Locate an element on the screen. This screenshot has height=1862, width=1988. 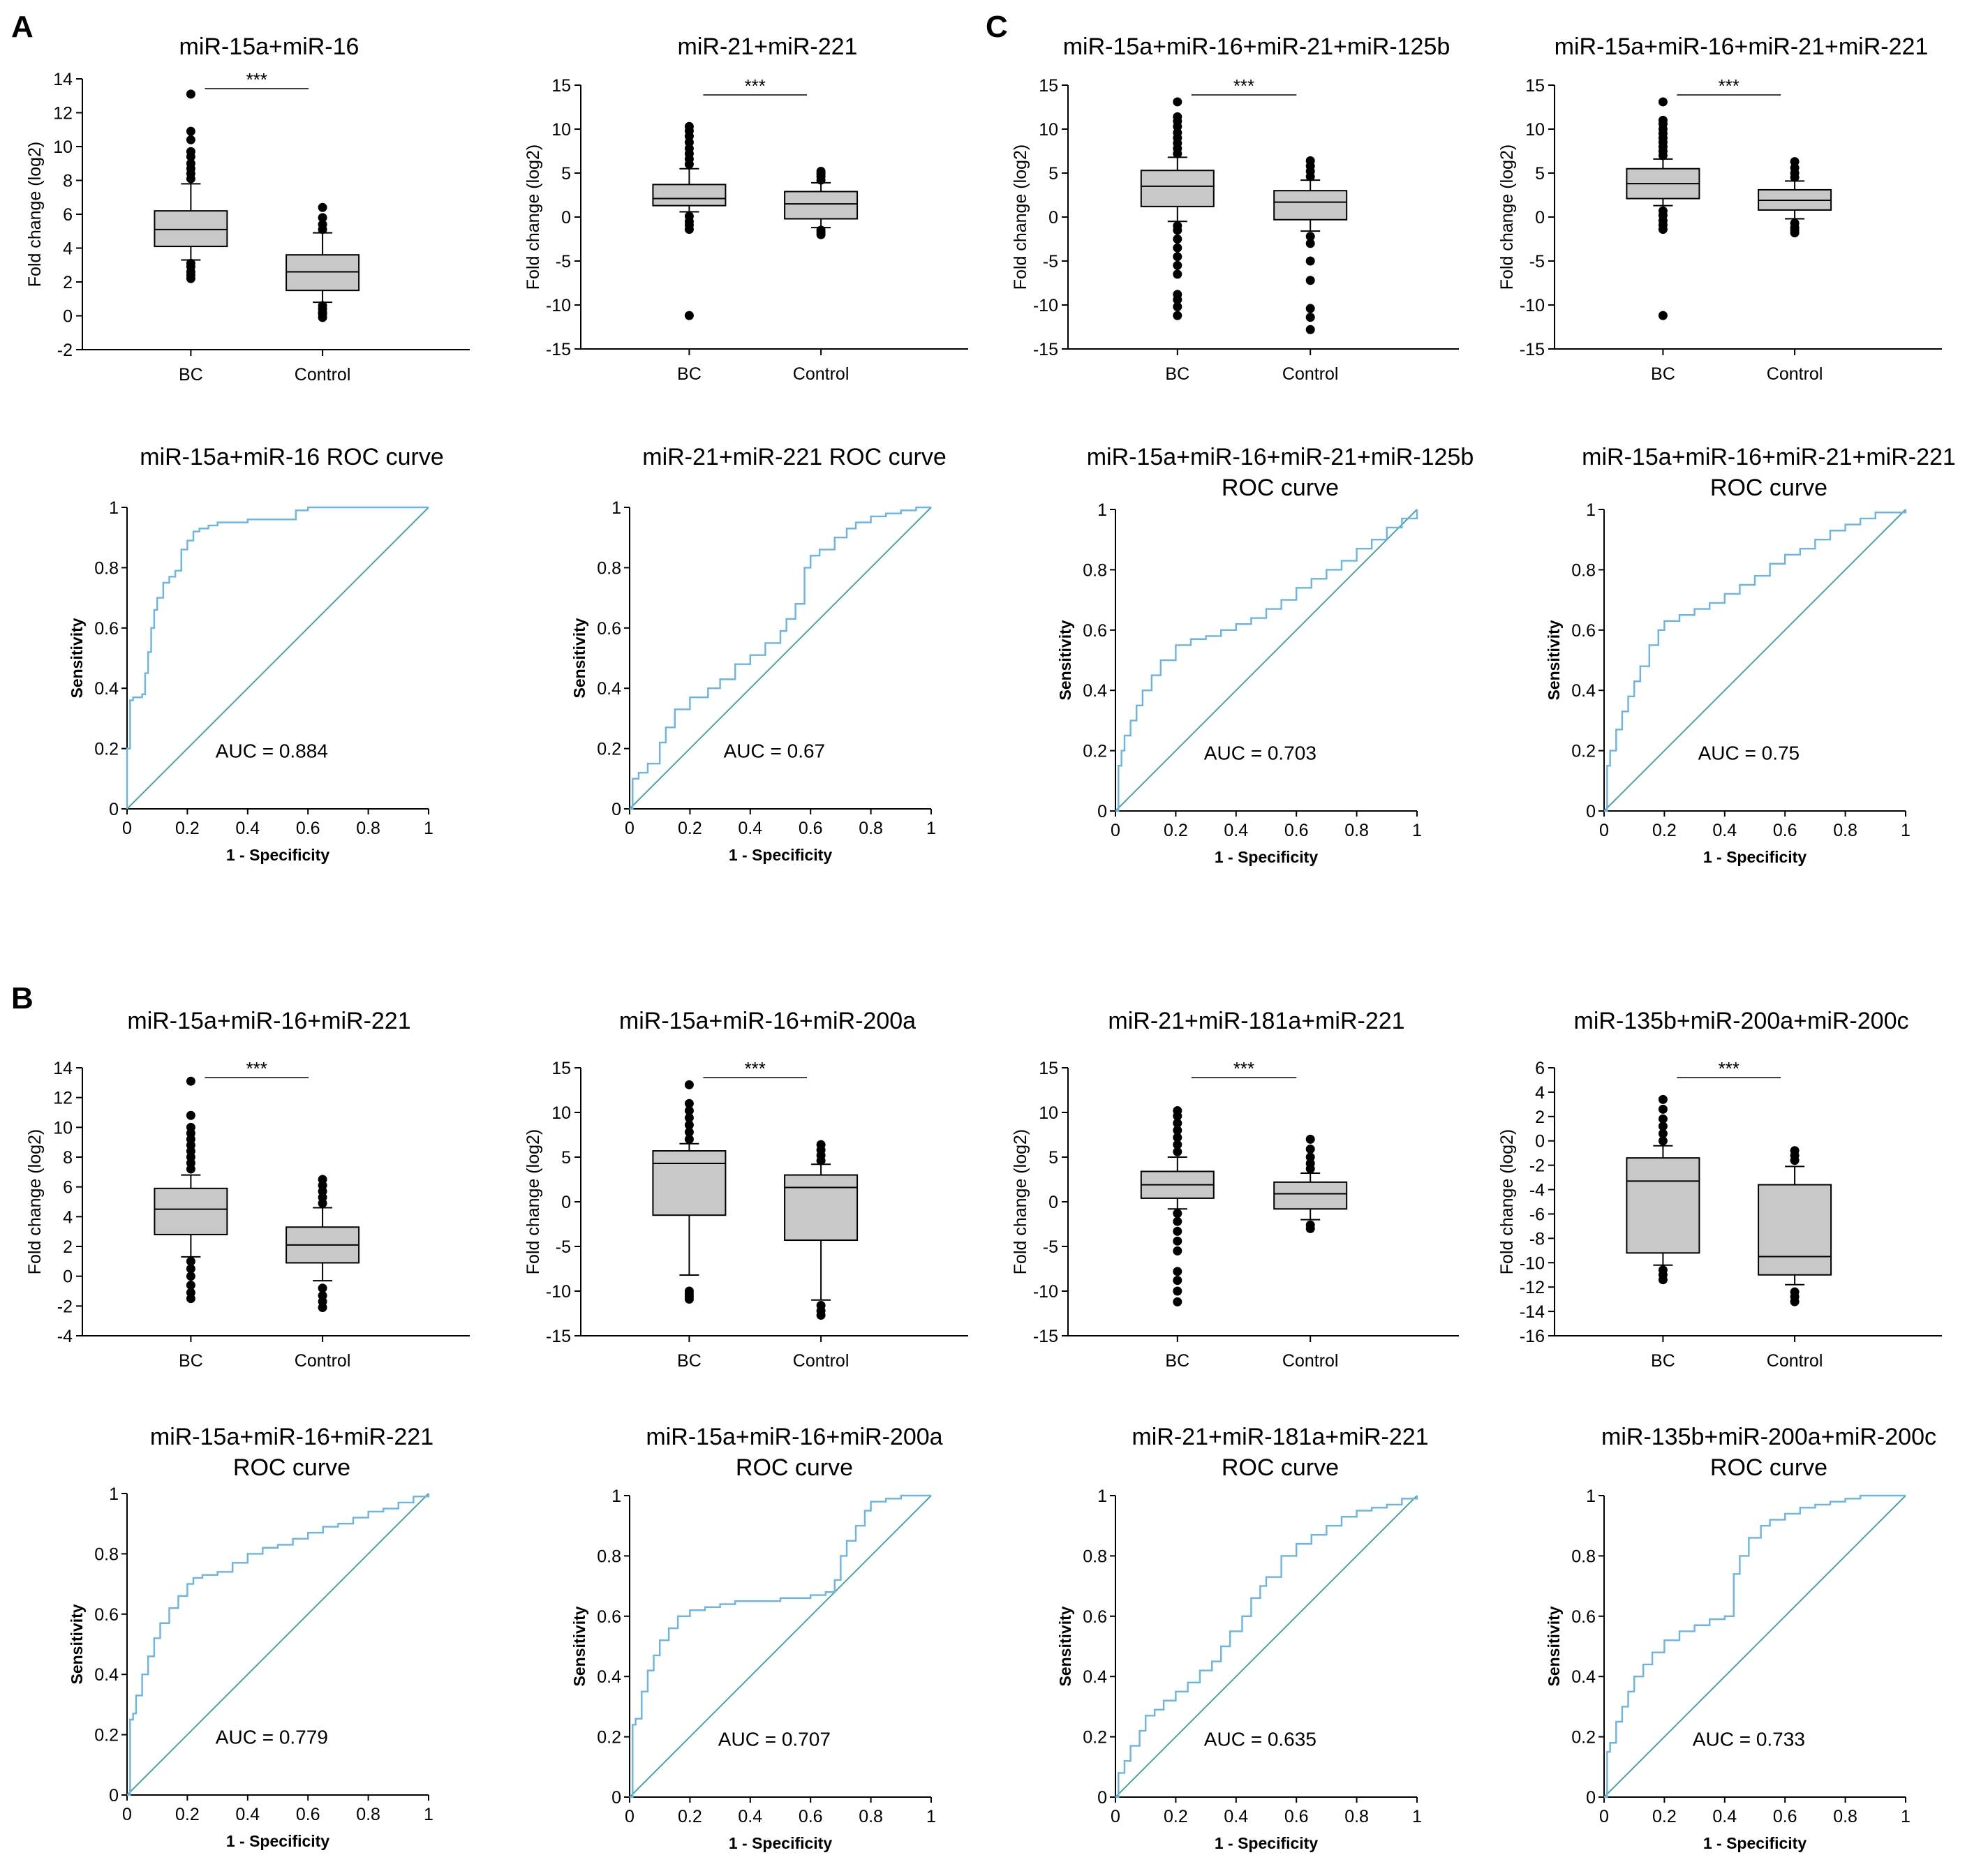
auc-label: AUC = 0.779 is located at coordinates (272, 1737).